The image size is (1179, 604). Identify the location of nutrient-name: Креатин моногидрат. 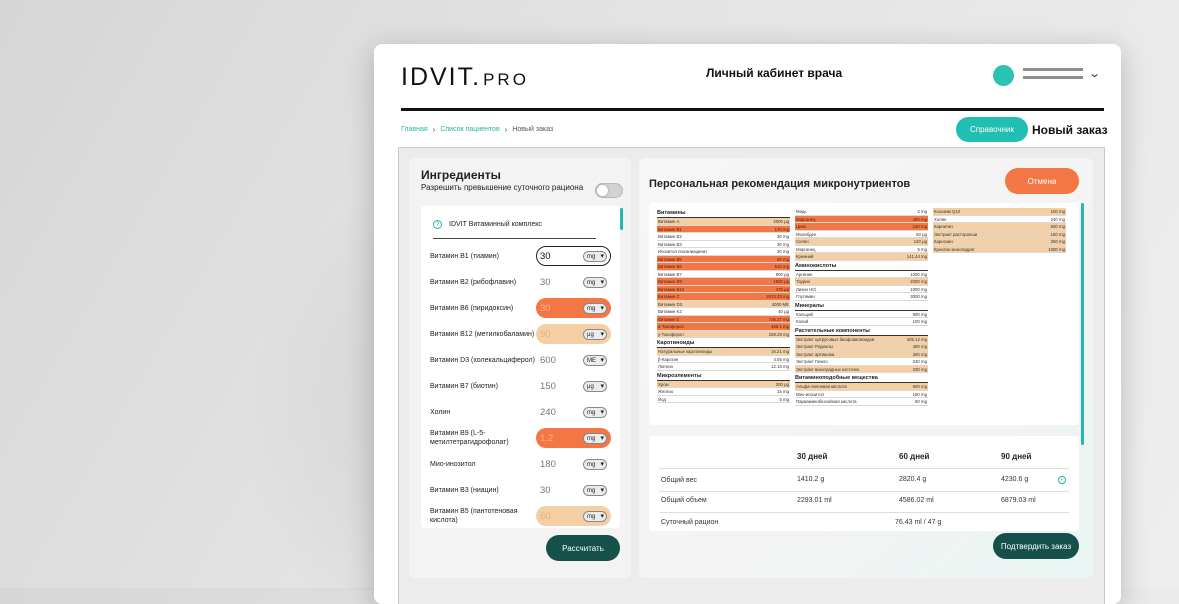
(954, 249).